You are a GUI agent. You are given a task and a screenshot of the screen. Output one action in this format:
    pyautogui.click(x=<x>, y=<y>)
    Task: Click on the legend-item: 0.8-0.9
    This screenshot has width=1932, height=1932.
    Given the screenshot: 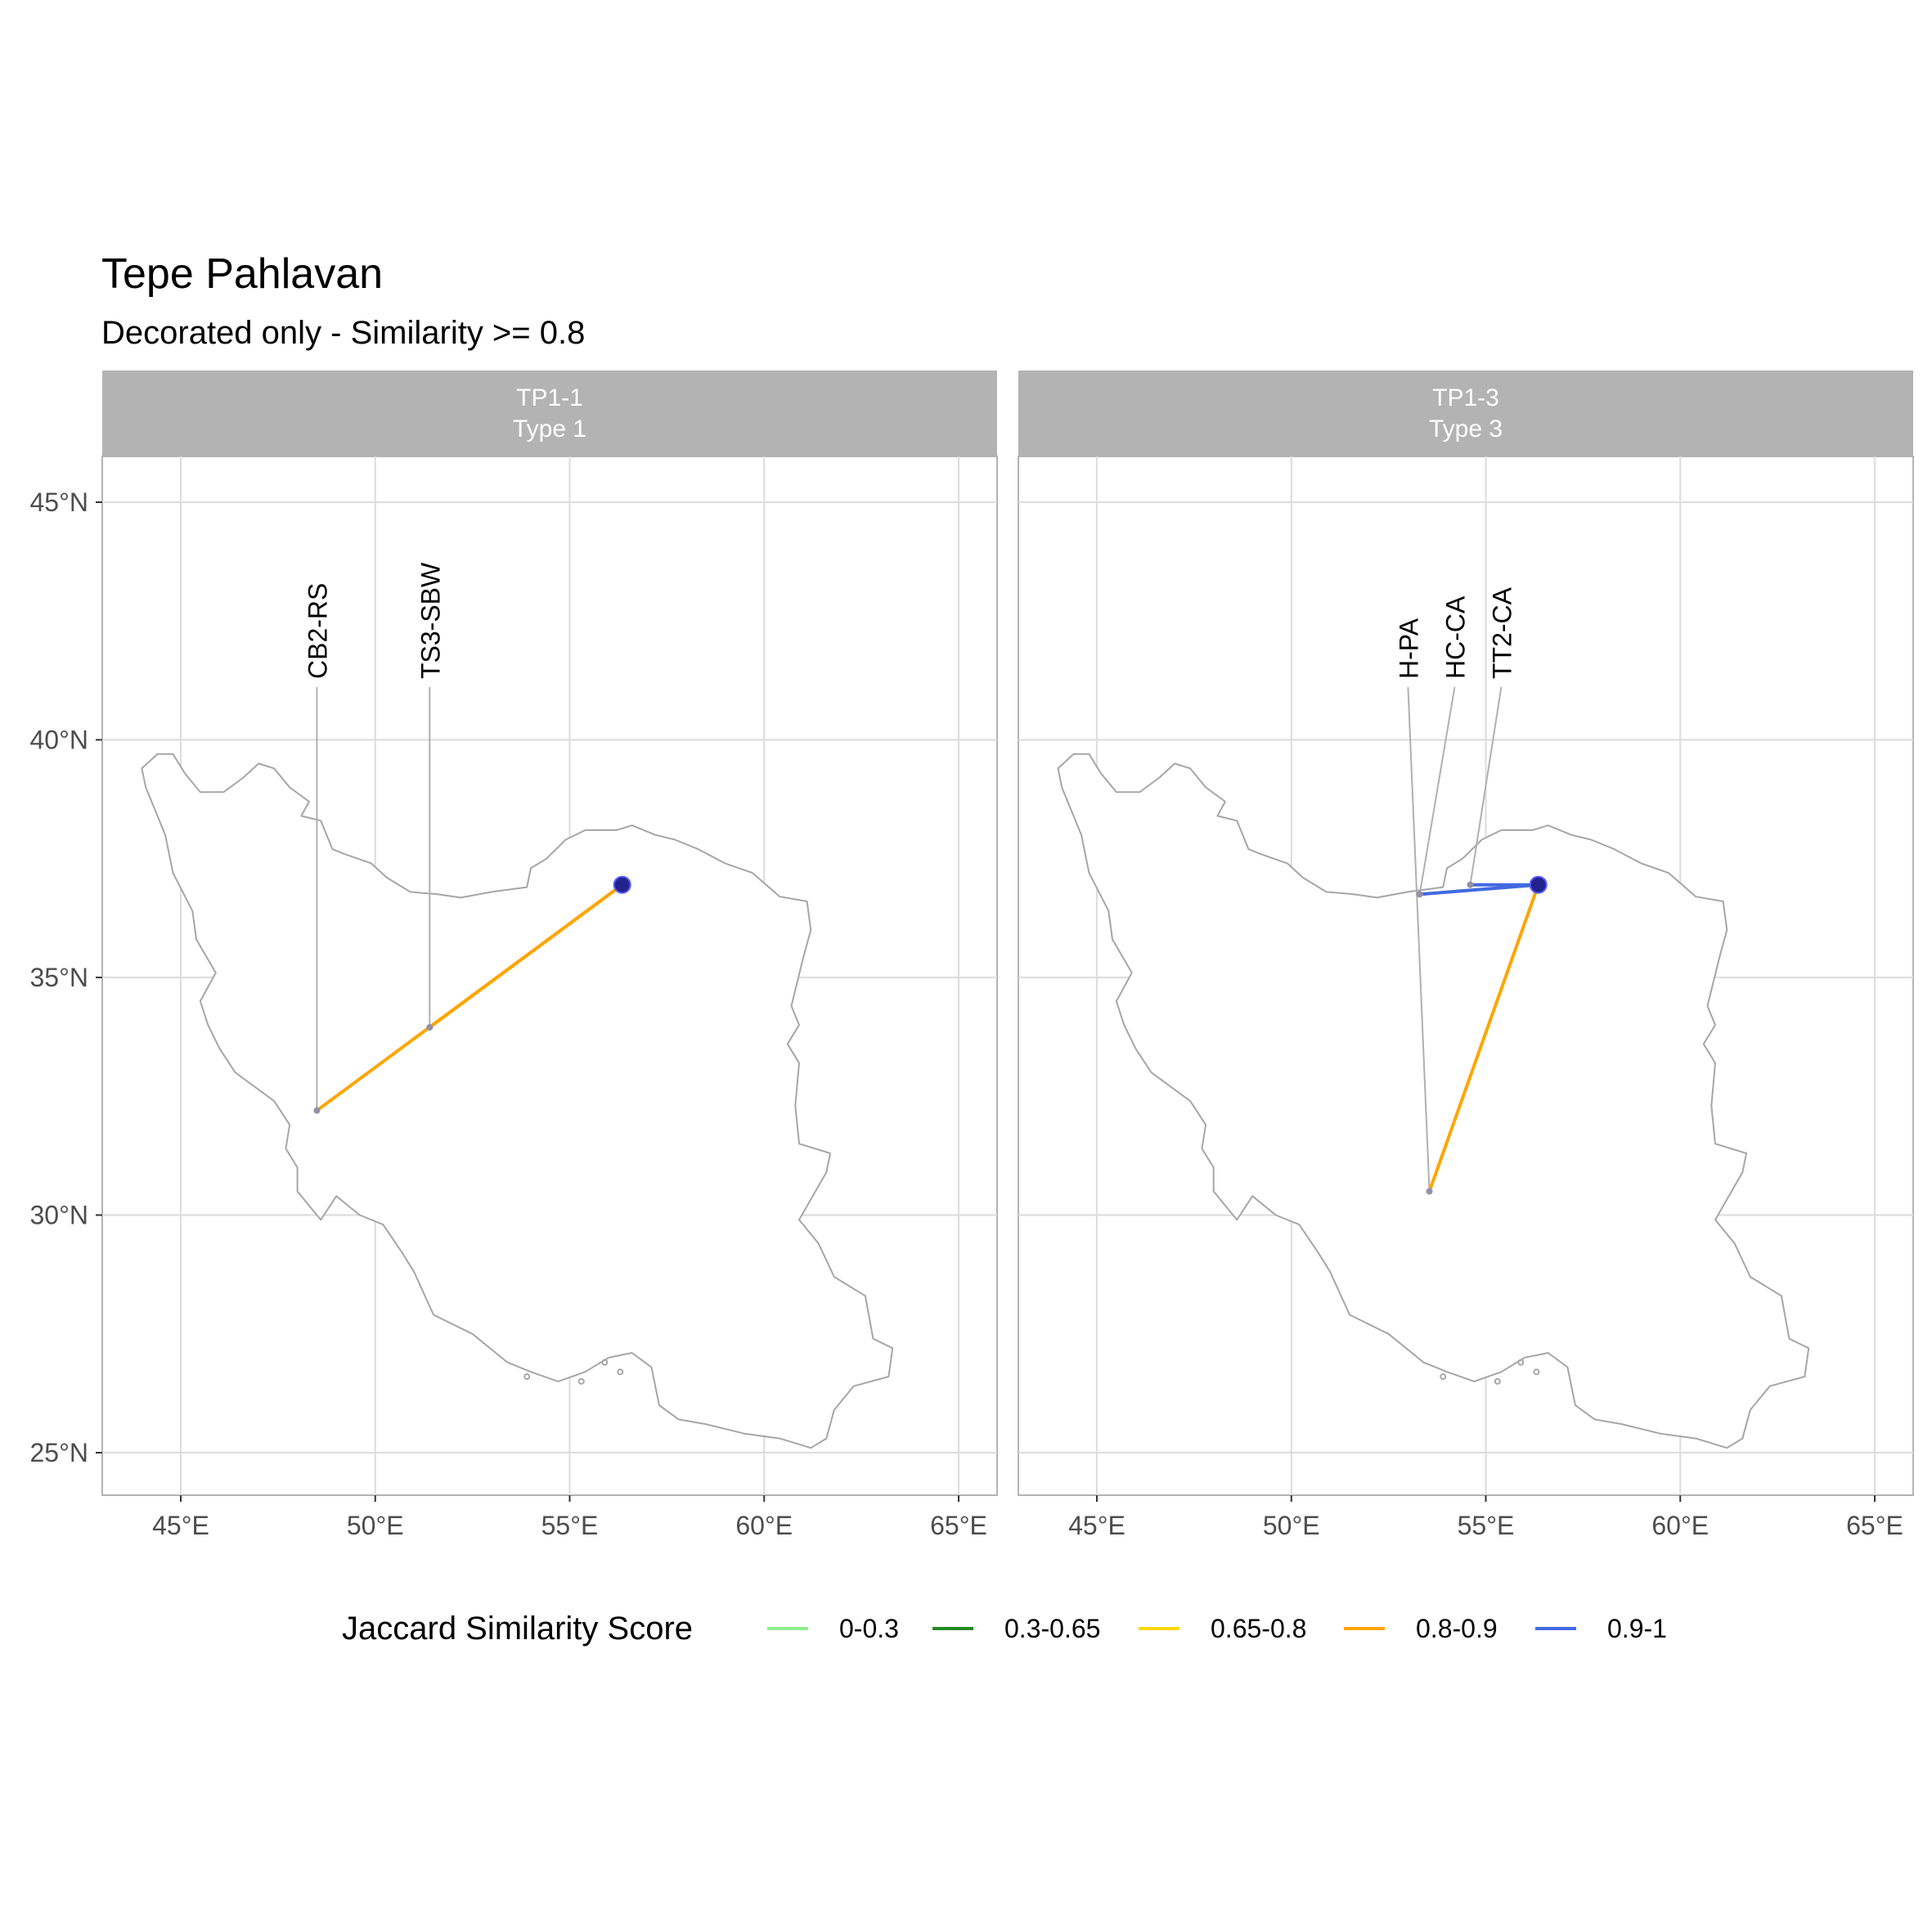 What is the action you would take?
    pyautogui.click(x=1421, y=1629)
    